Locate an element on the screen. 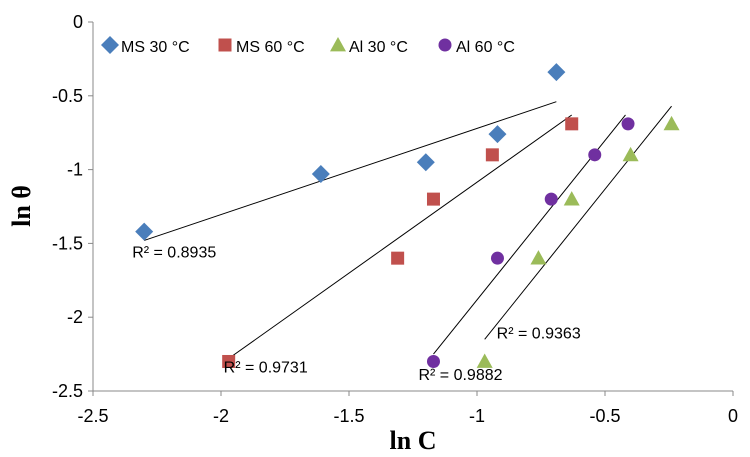 This screenshot has width=750, height=457. trendline-al30 is located at coordinates (578, 222).